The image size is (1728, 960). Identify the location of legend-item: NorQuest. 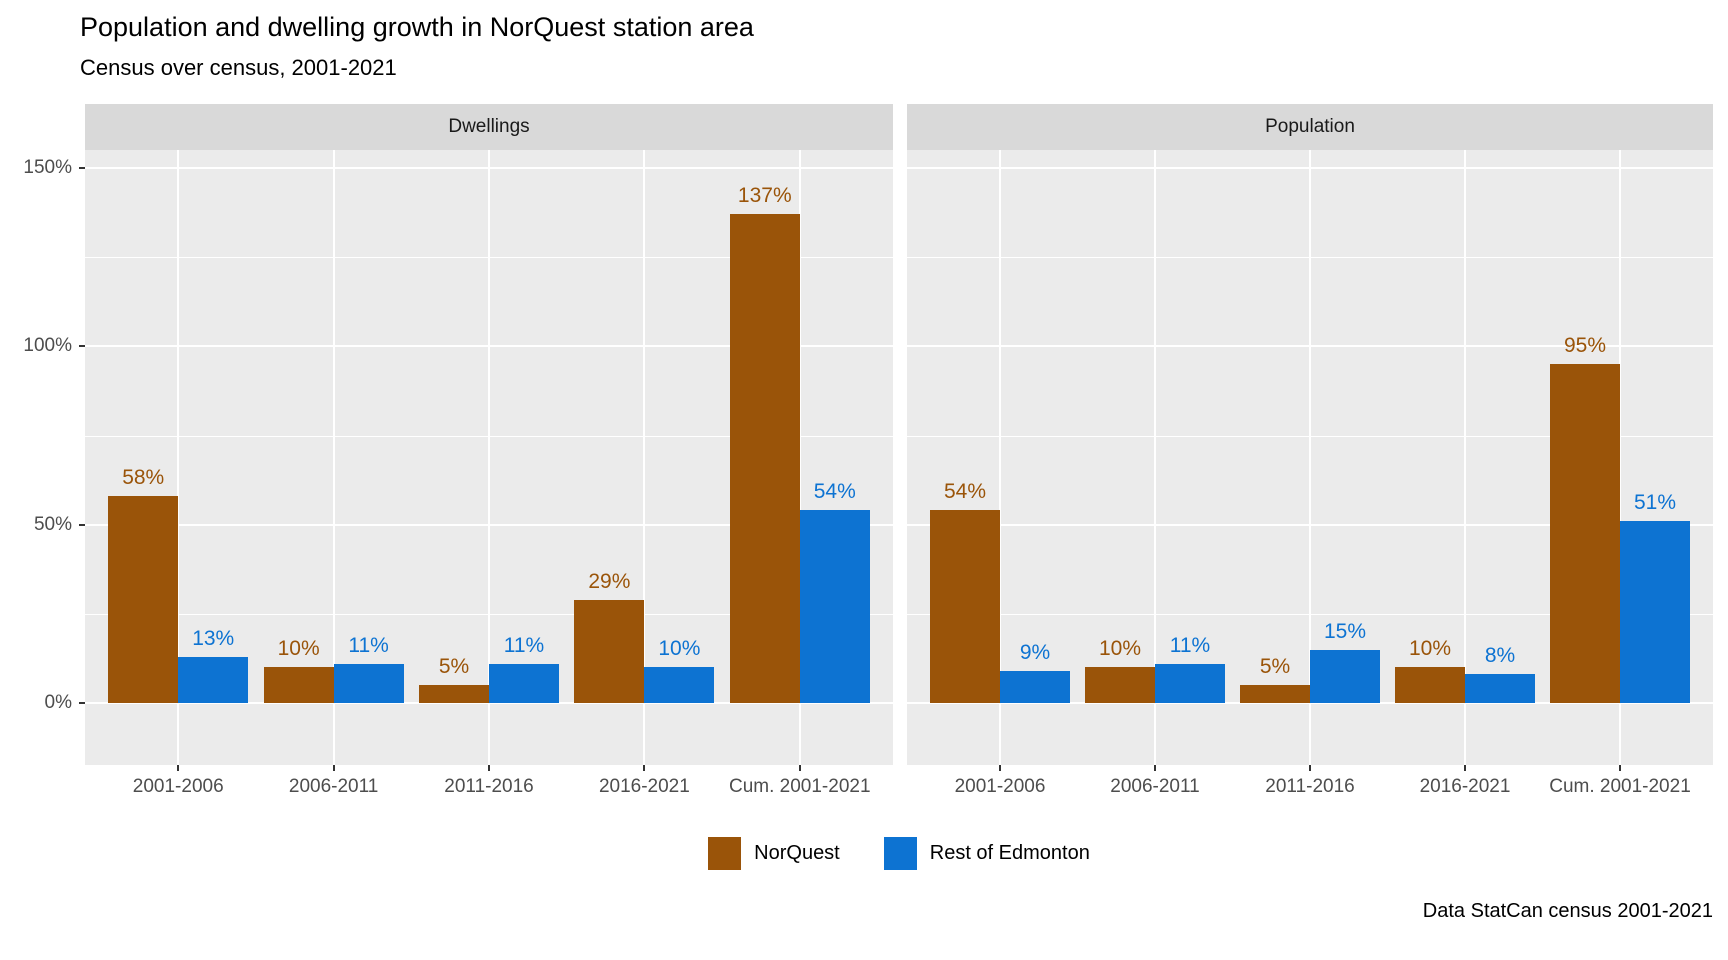
(774, 853).